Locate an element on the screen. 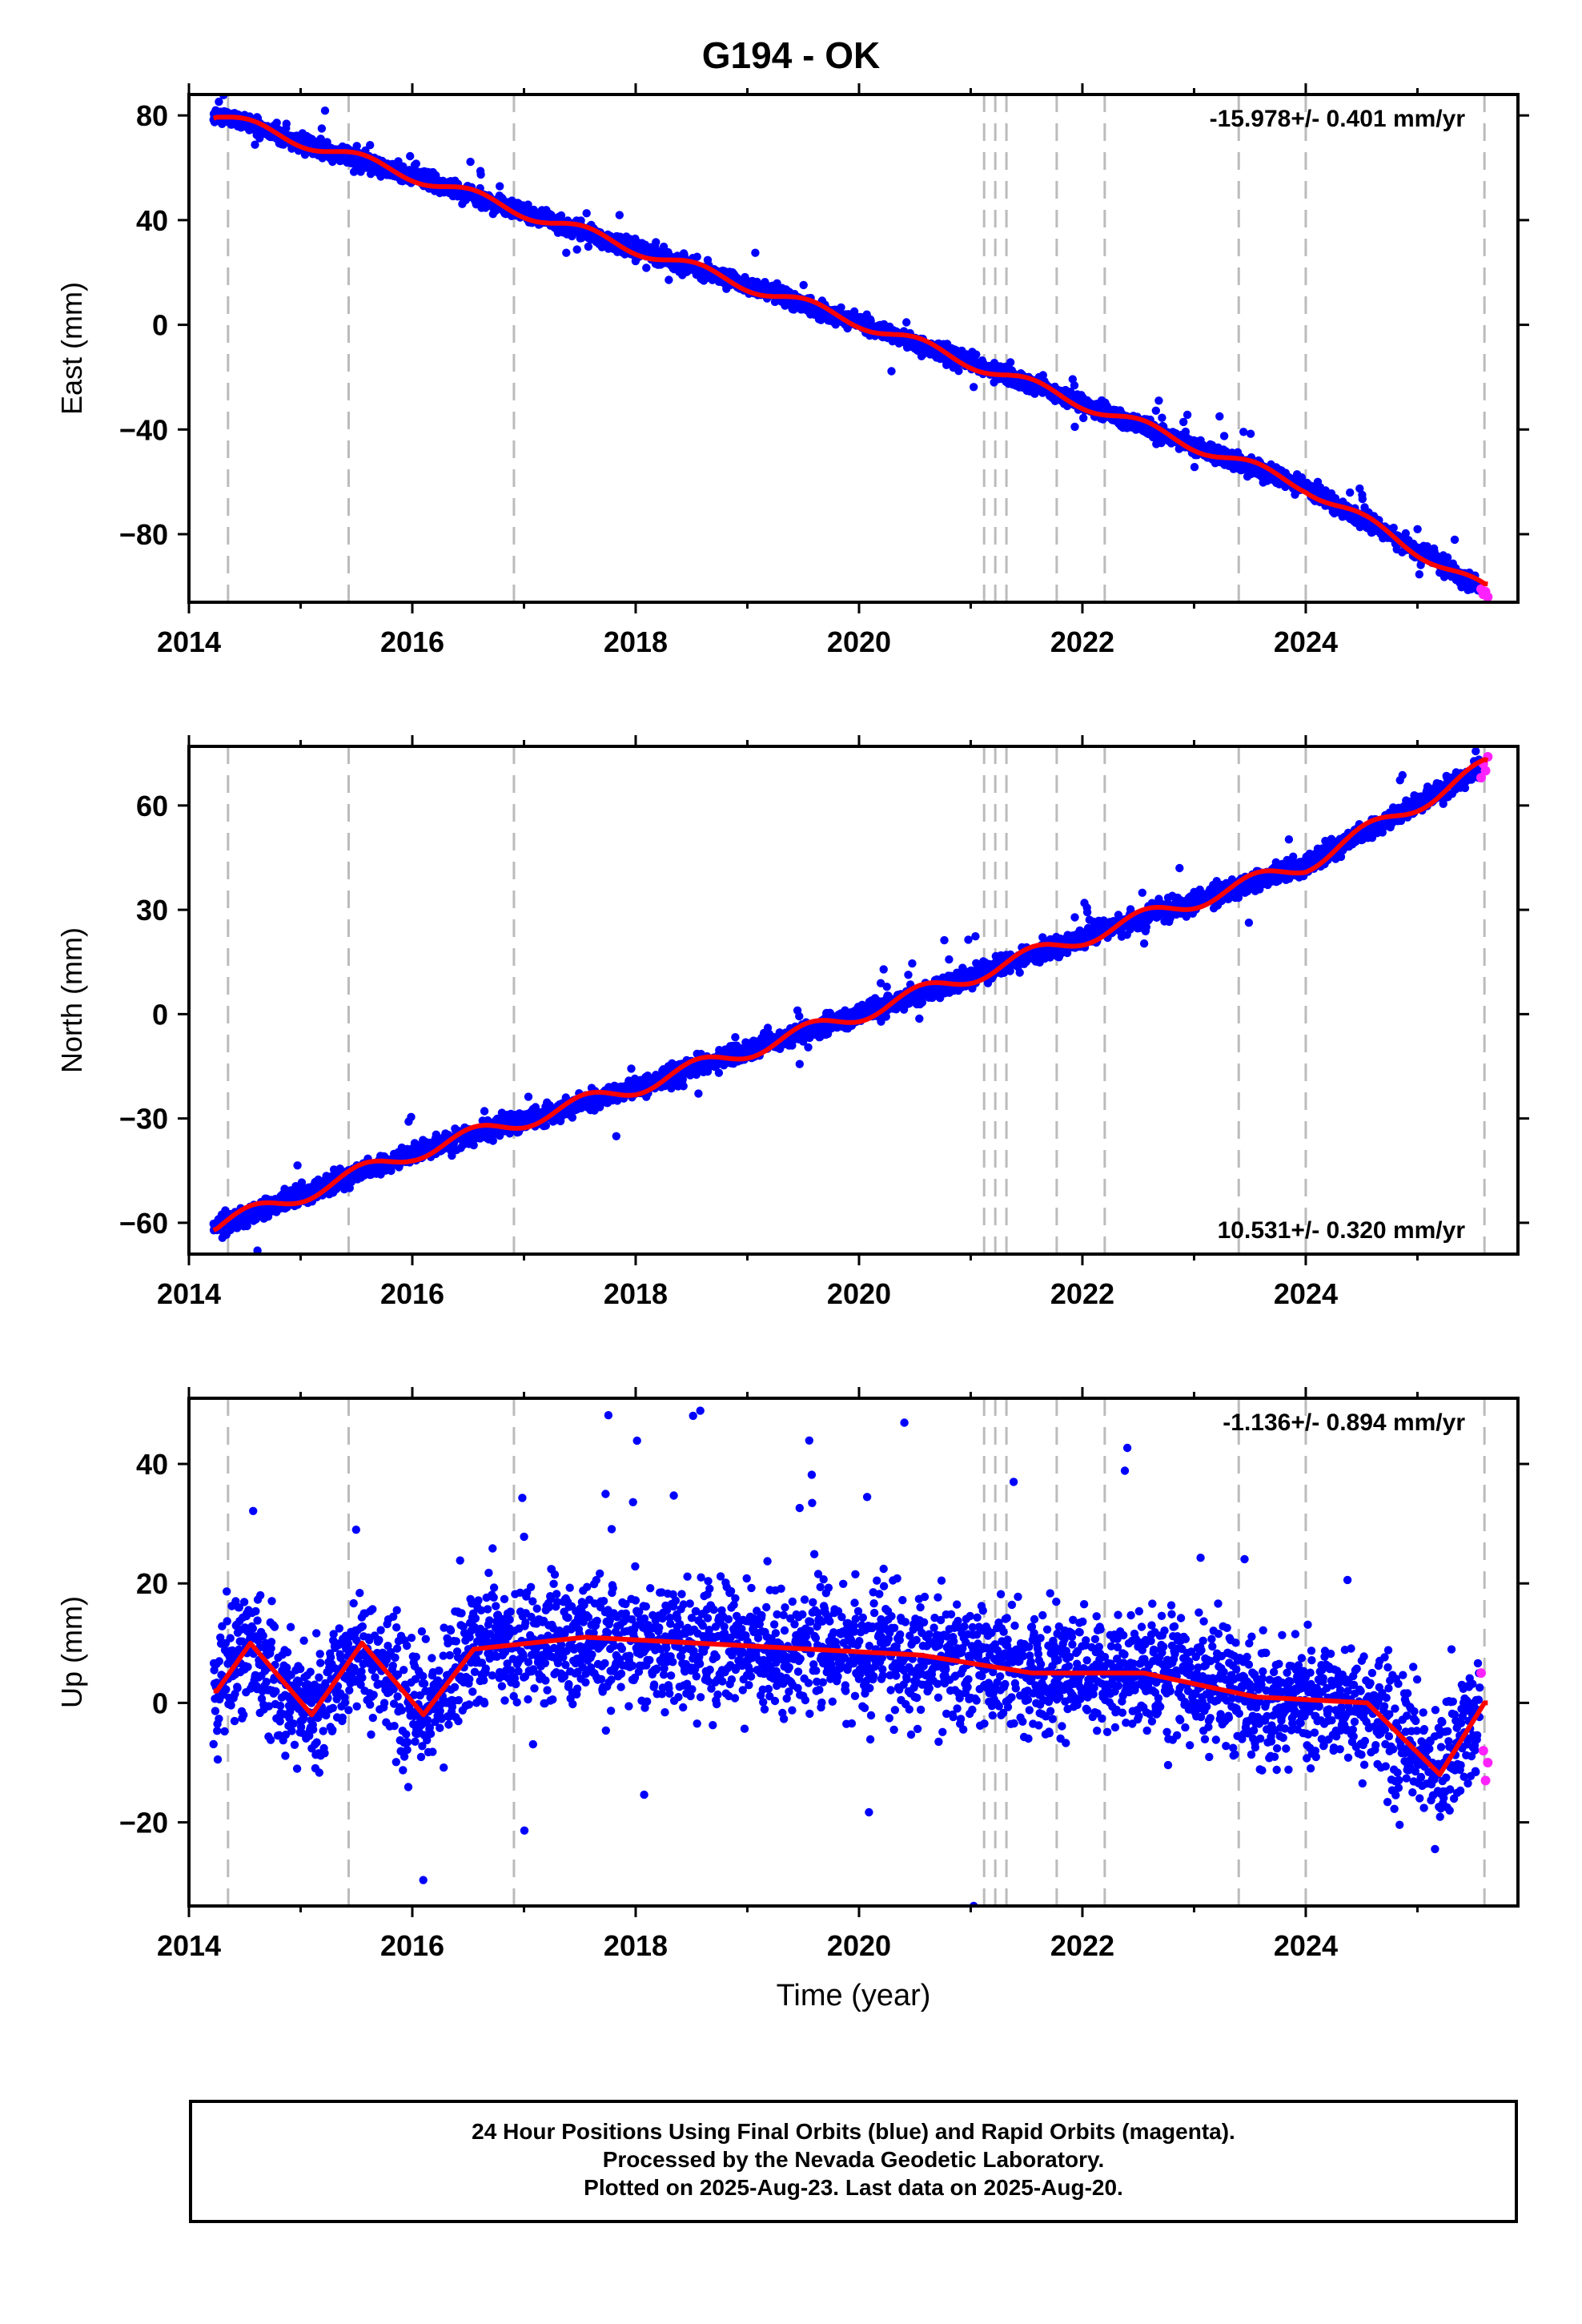 The height and width of the screenshot is (2324, 1582). x-tick-label: 2024 is located at coordinates (1306, 641).